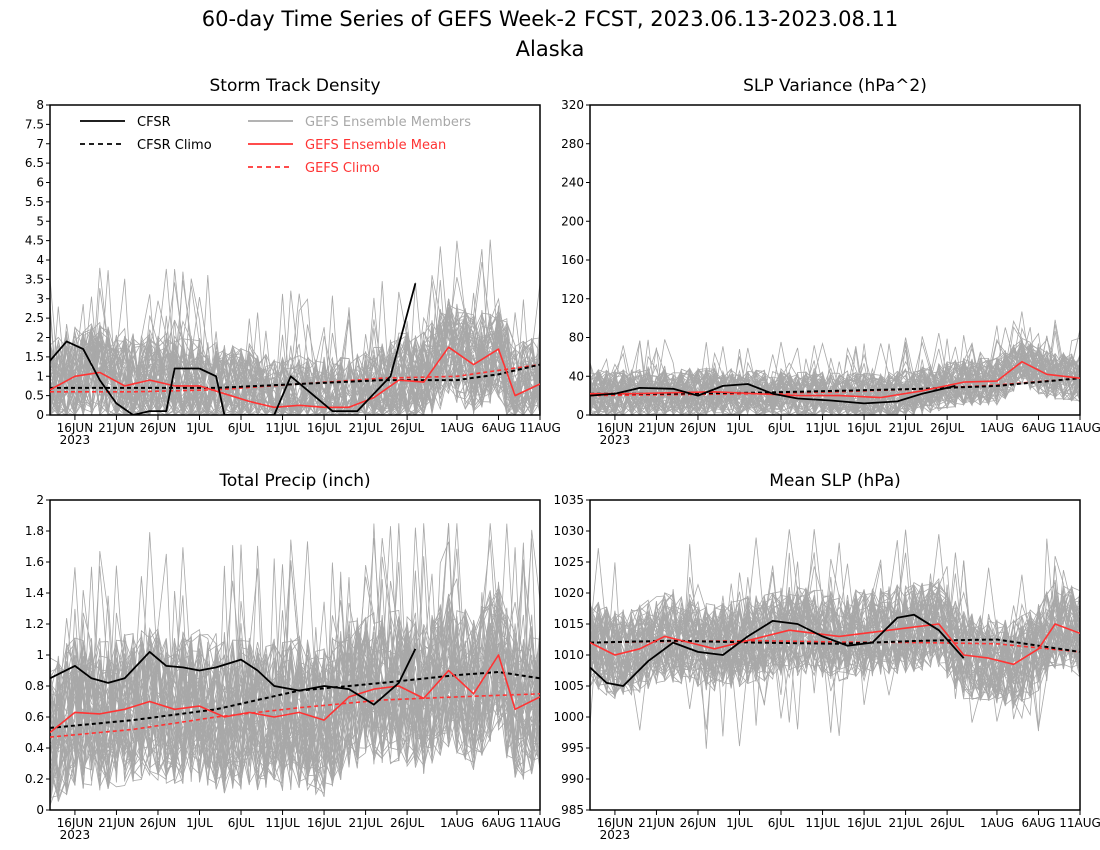 The image size is (1100, 850). Describe the element at coordinates (822, 428) in the screenshot. I see `x-tick-label: 11JUL` at that location.